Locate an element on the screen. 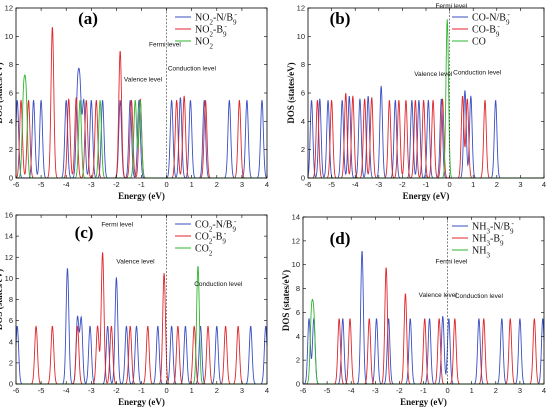  legend-label-2: CO2 is located at coordinates (204, 251).